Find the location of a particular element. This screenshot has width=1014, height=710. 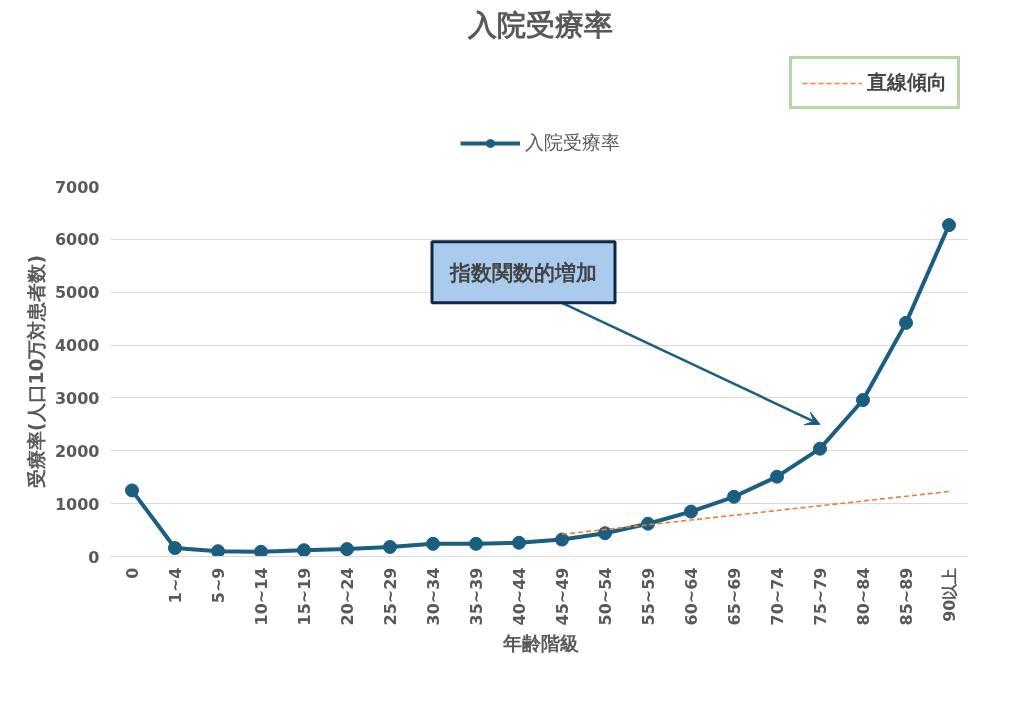

x-tick-label: 5~9 is located at coordinates (218, 585).